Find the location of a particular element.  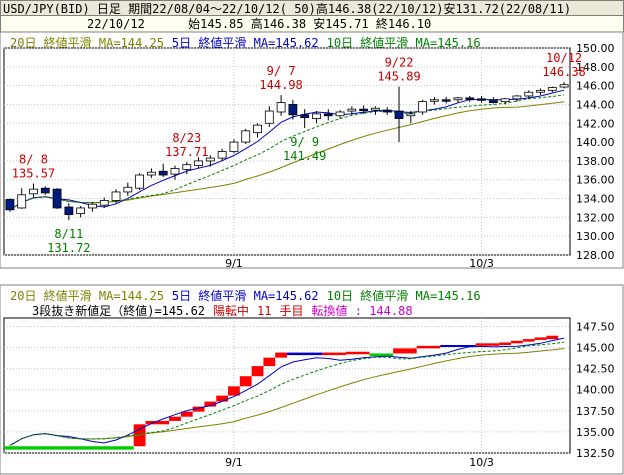

y-tick-label: 148.00 is located at coordinates (595, 67).